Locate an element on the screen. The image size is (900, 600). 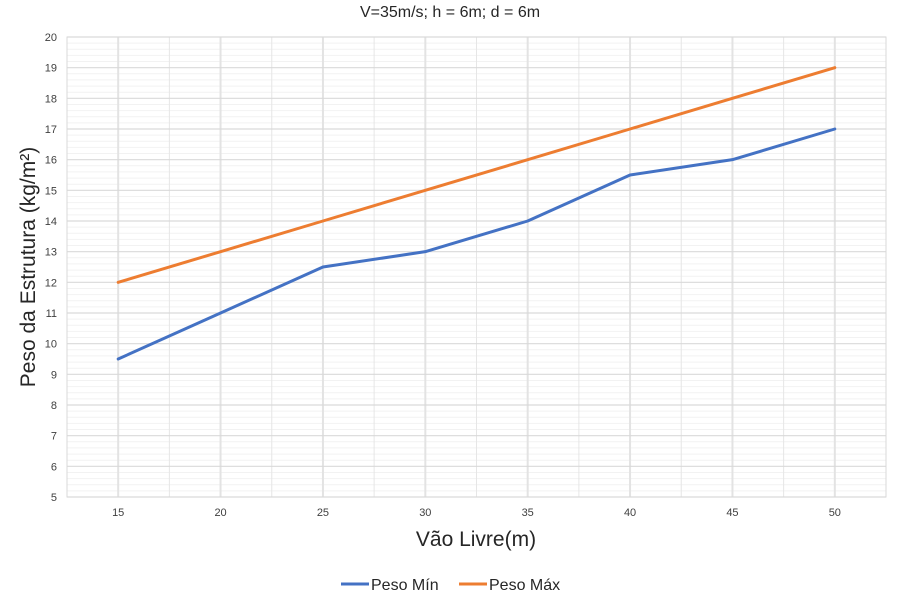
y-tick-label: 10 is located at coordinates (51, 345).